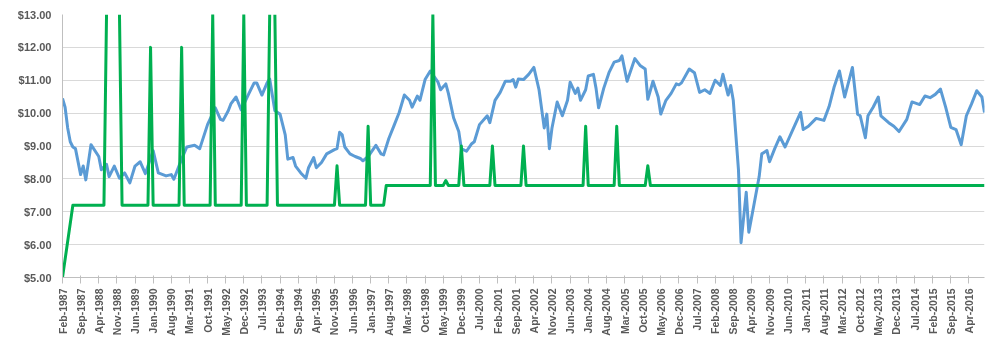 The image size is (1002, 340). Describe the element at coordinates (660, 312) in the screenshot. I see `x-tick-label: May-2006` at that location.